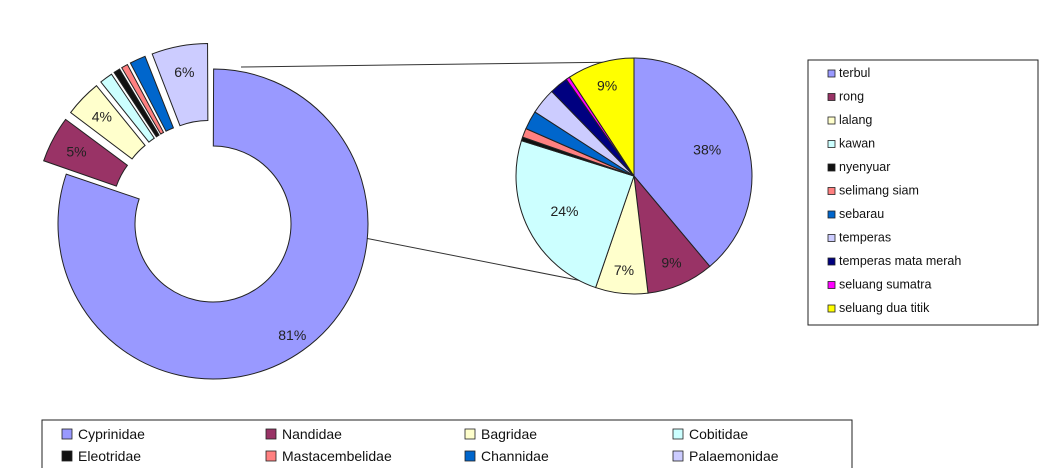 This screenshot has width=1044, height=468. Describe the element at coordinates (271, 434) in the screenshot. I see `family-legend-swatch-nandidae` at that location.